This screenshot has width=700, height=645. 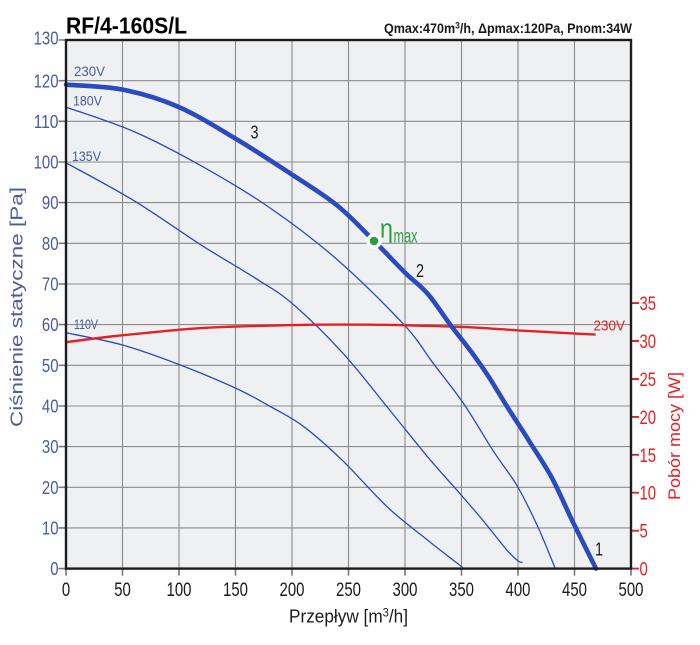 I want to click on svg-text: 120, so click(x=46, y=80).